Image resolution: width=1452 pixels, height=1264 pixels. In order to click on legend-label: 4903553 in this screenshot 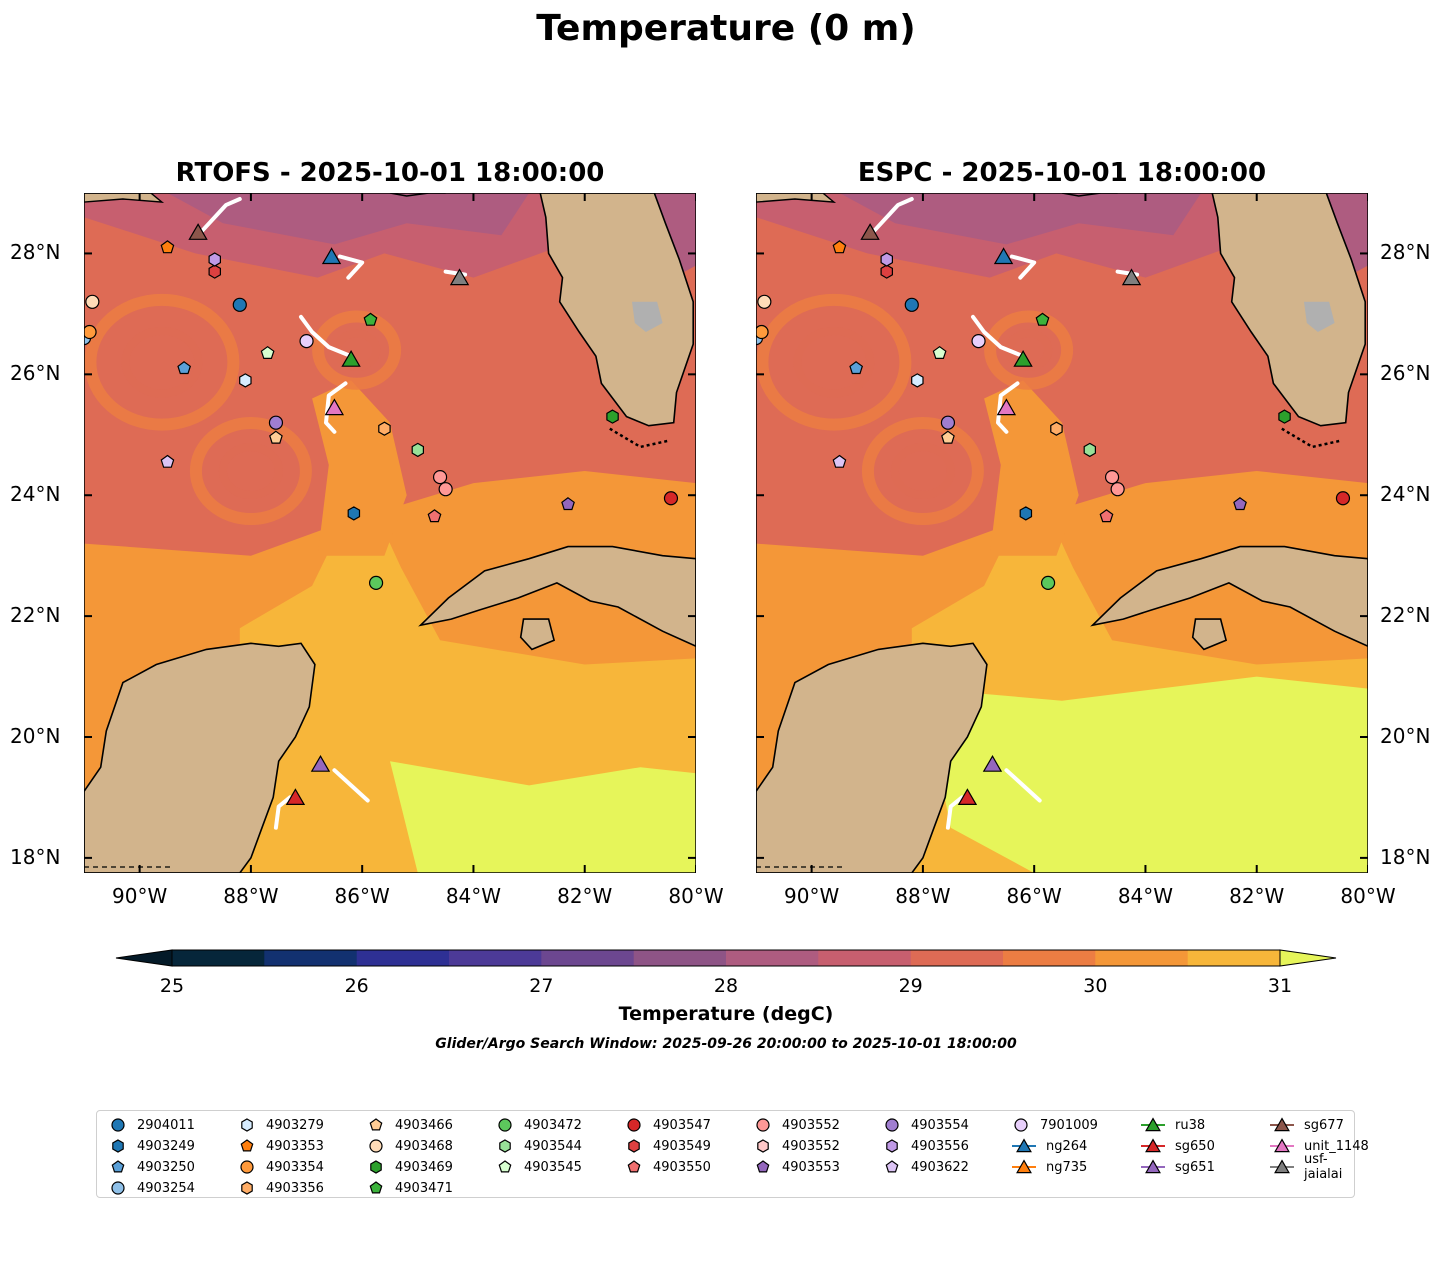, I will do `click(811, 1167)`.